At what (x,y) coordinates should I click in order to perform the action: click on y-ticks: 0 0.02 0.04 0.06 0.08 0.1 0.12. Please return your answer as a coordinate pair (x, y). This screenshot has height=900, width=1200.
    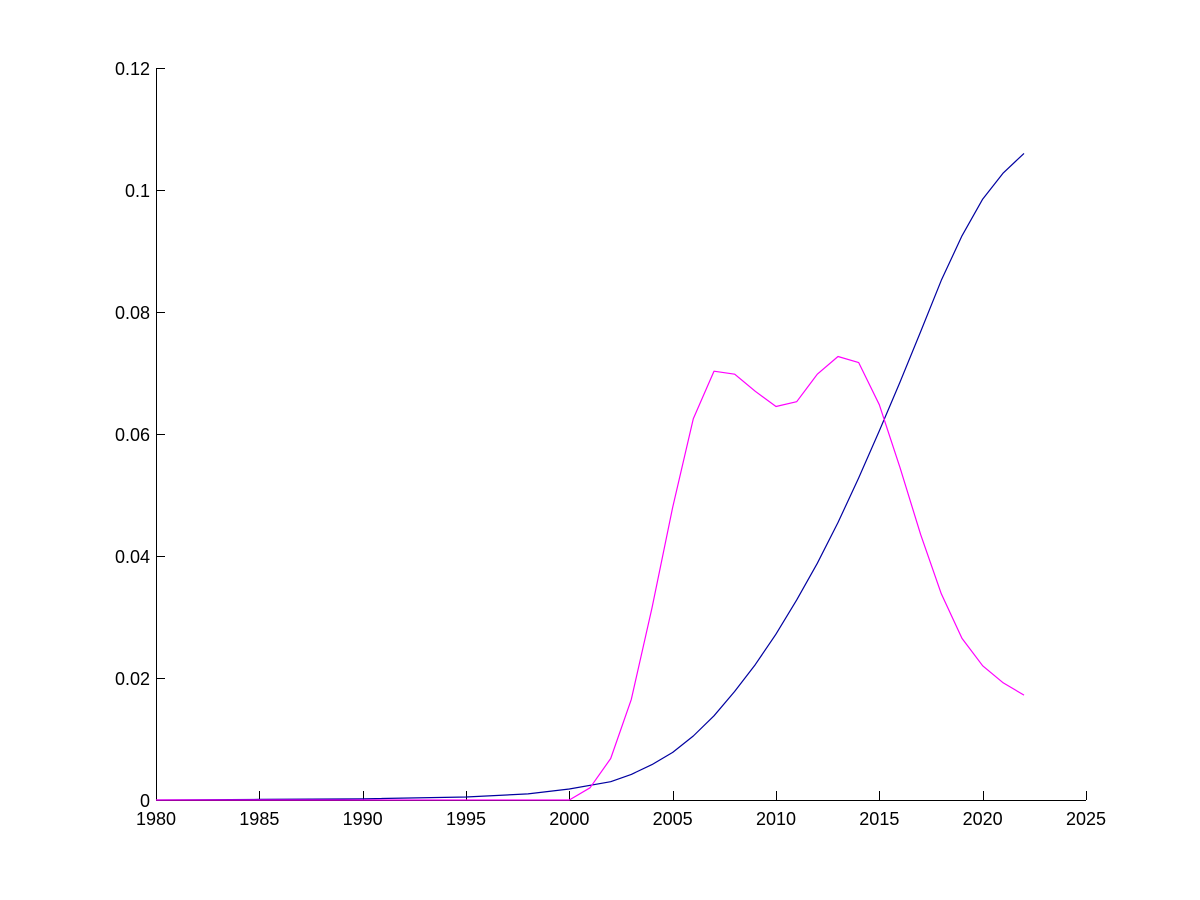
    Looking at the image, I should click on (140, 435).